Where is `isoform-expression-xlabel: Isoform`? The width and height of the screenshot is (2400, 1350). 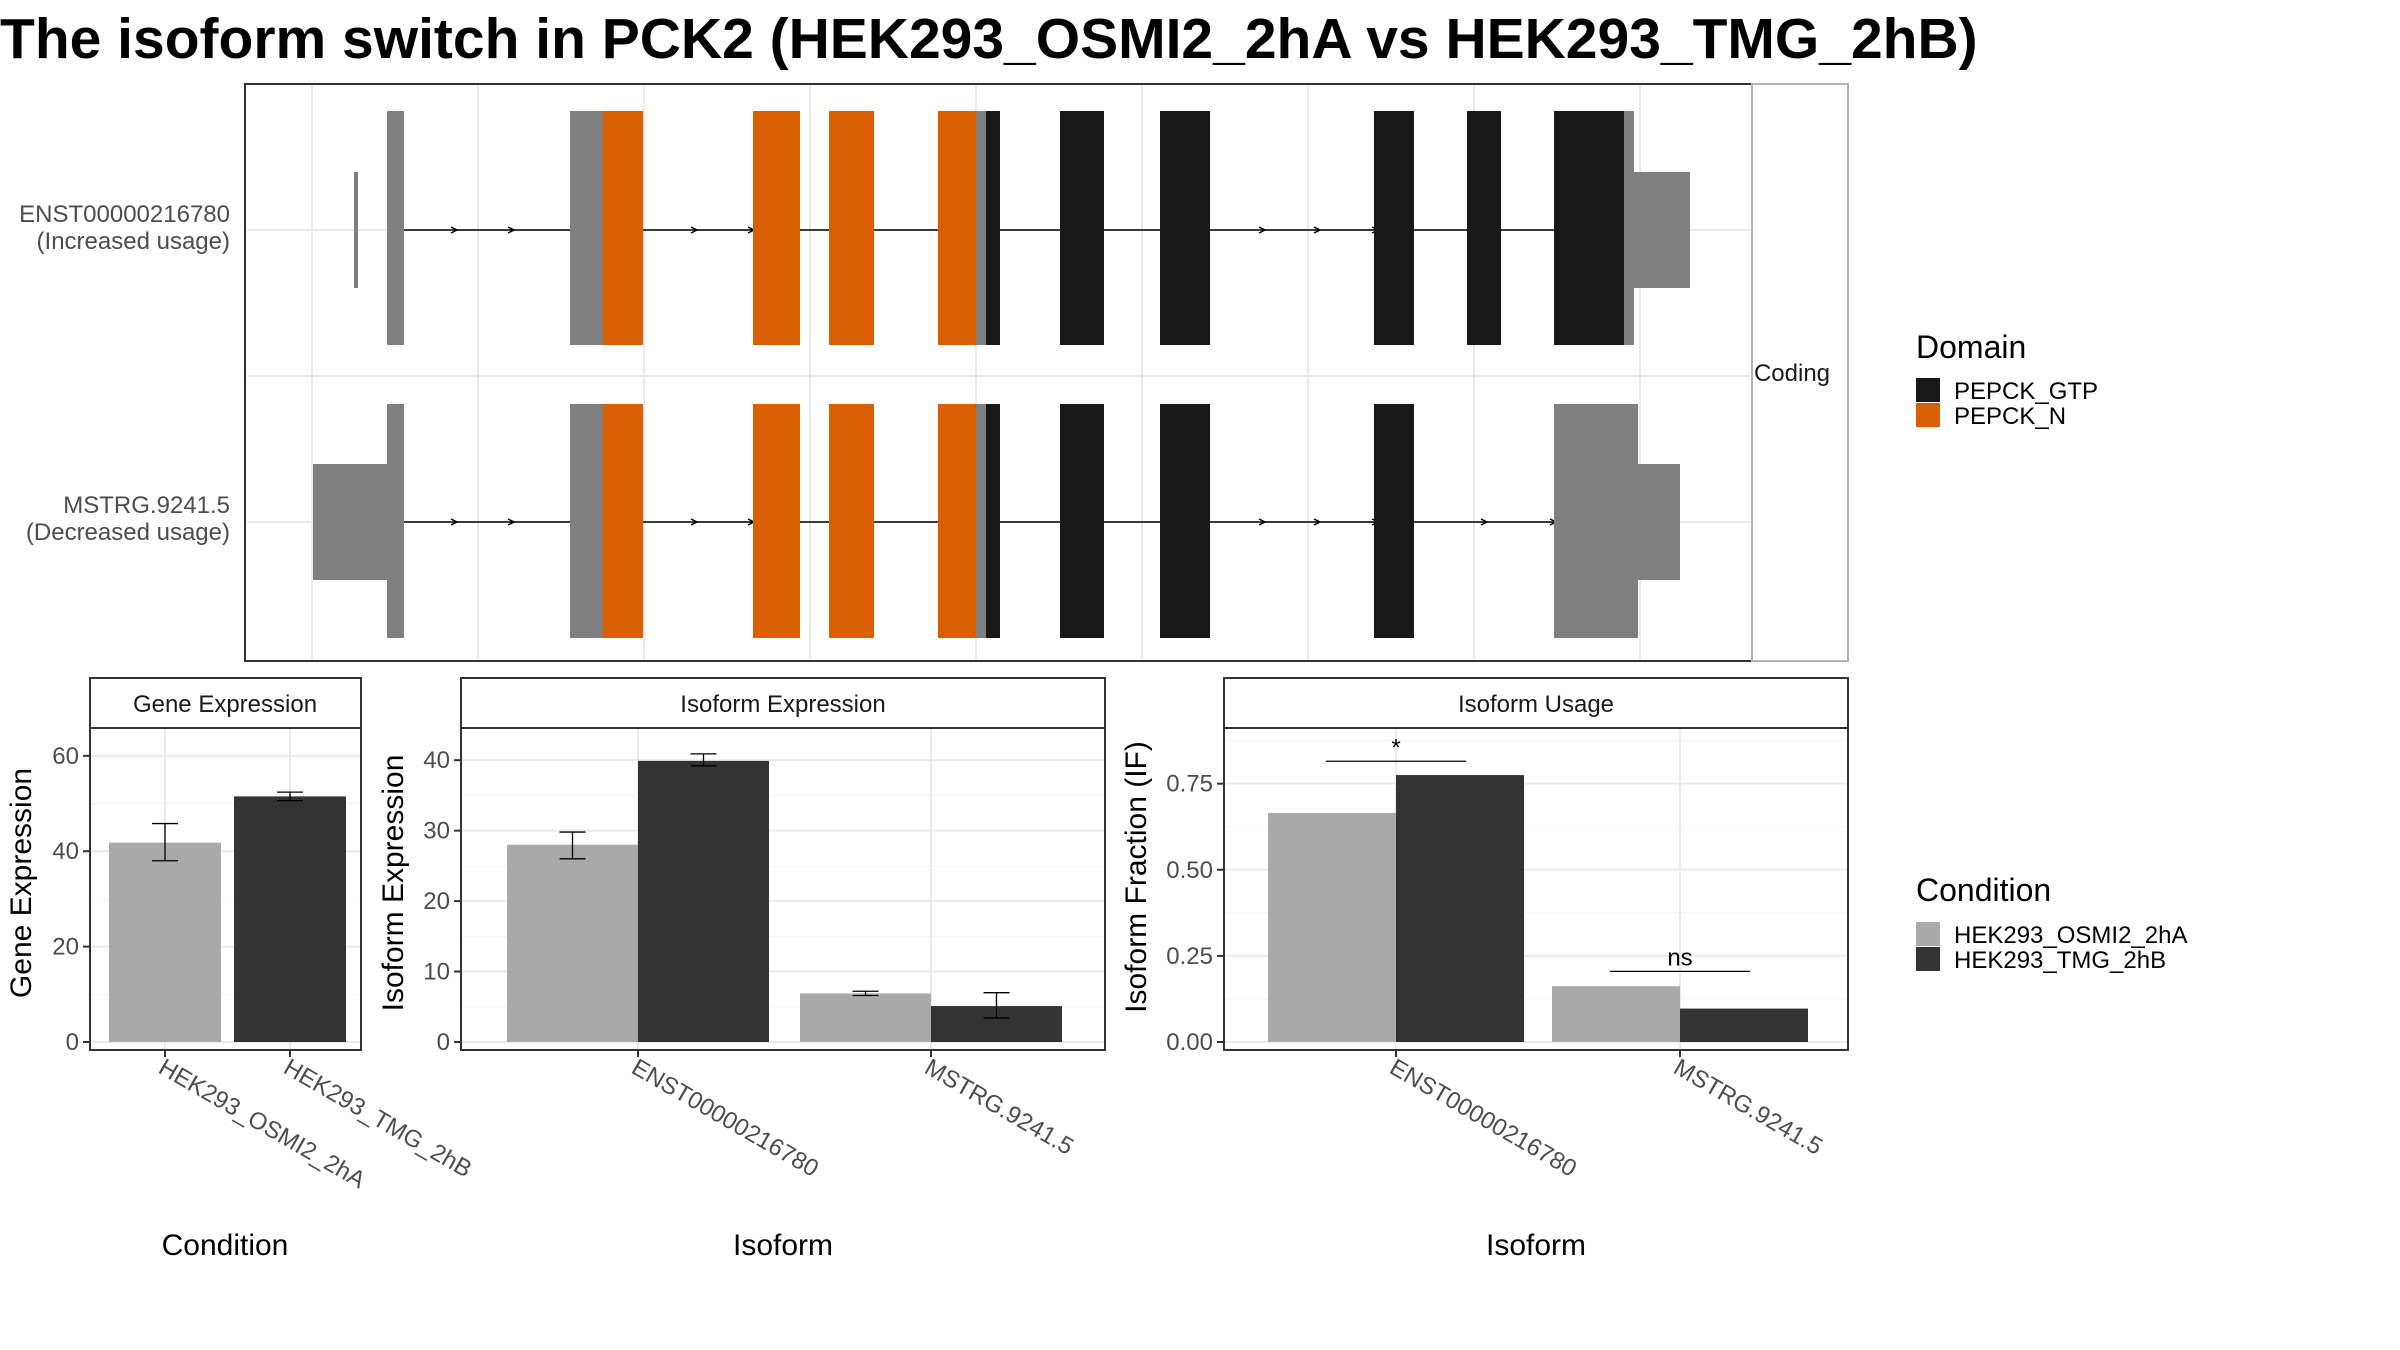 isoform-expression-xlabel: Isoform is located at coordinates (783, 1245).